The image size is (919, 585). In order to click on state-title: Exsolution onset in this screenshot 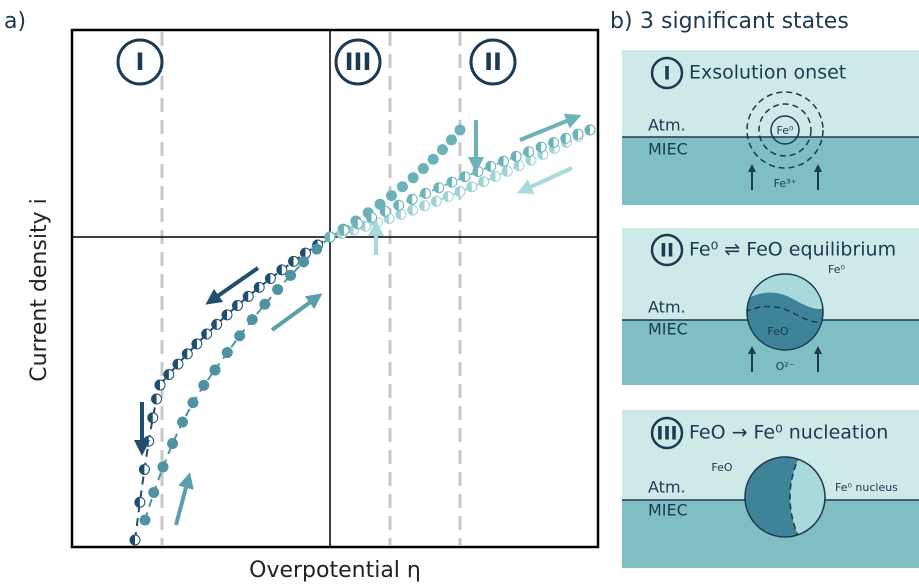, I will do `click(767, 73)`.